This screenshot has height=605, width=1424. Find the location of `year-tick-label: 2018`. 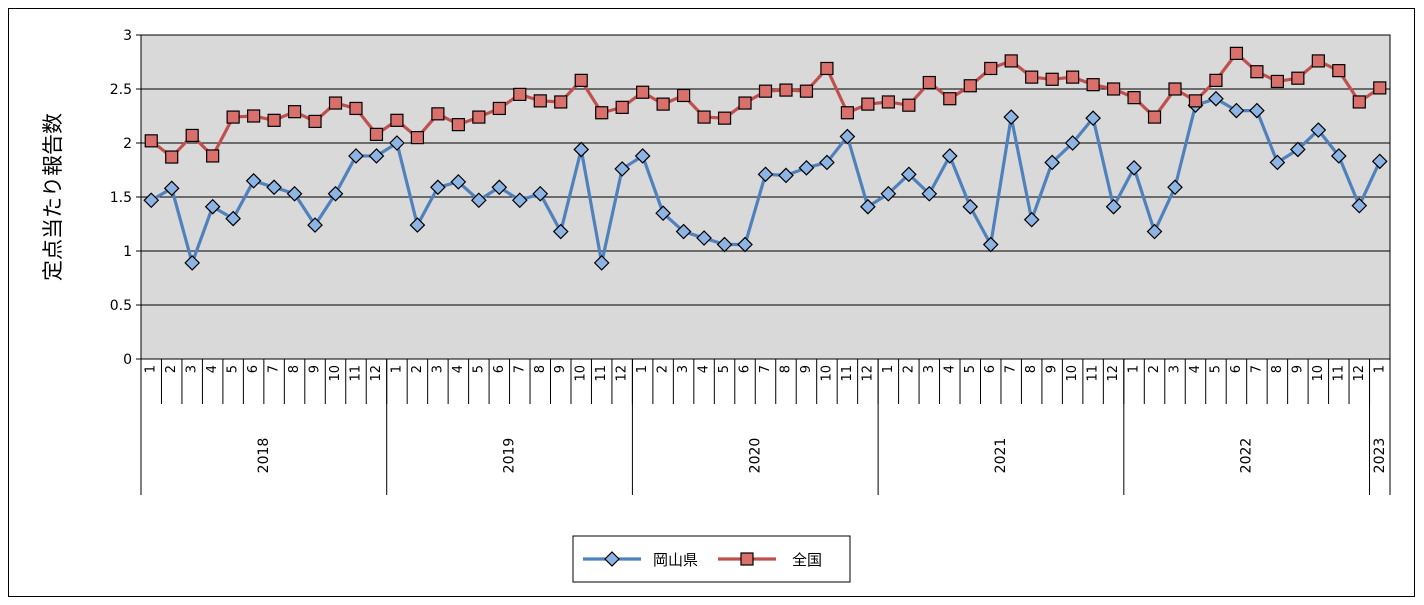

year-tick-label: 2018 is located at coordinates (264, 456).